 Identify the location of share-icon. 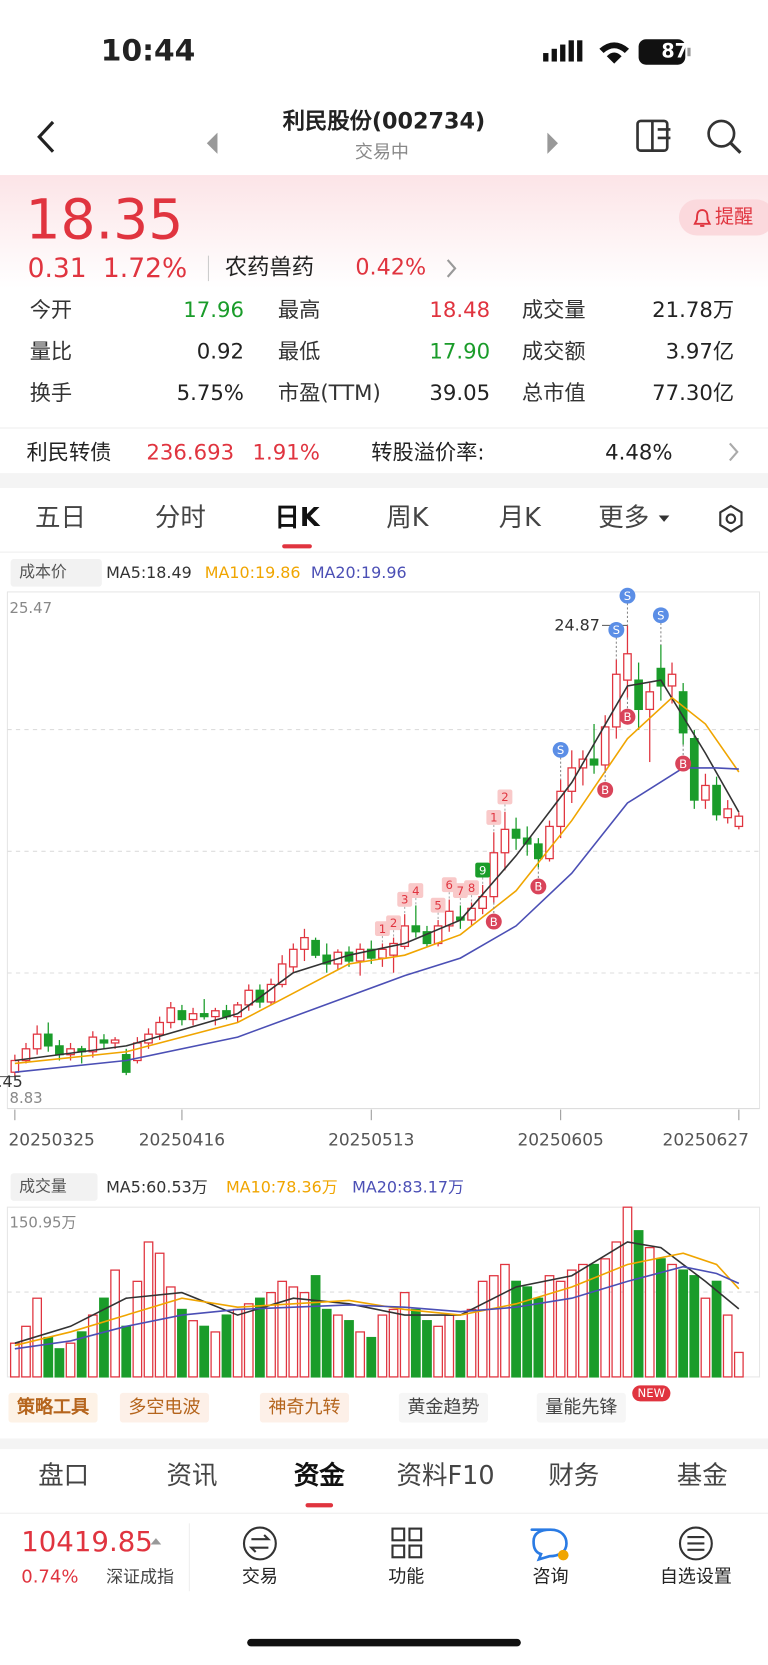
(655, 136).